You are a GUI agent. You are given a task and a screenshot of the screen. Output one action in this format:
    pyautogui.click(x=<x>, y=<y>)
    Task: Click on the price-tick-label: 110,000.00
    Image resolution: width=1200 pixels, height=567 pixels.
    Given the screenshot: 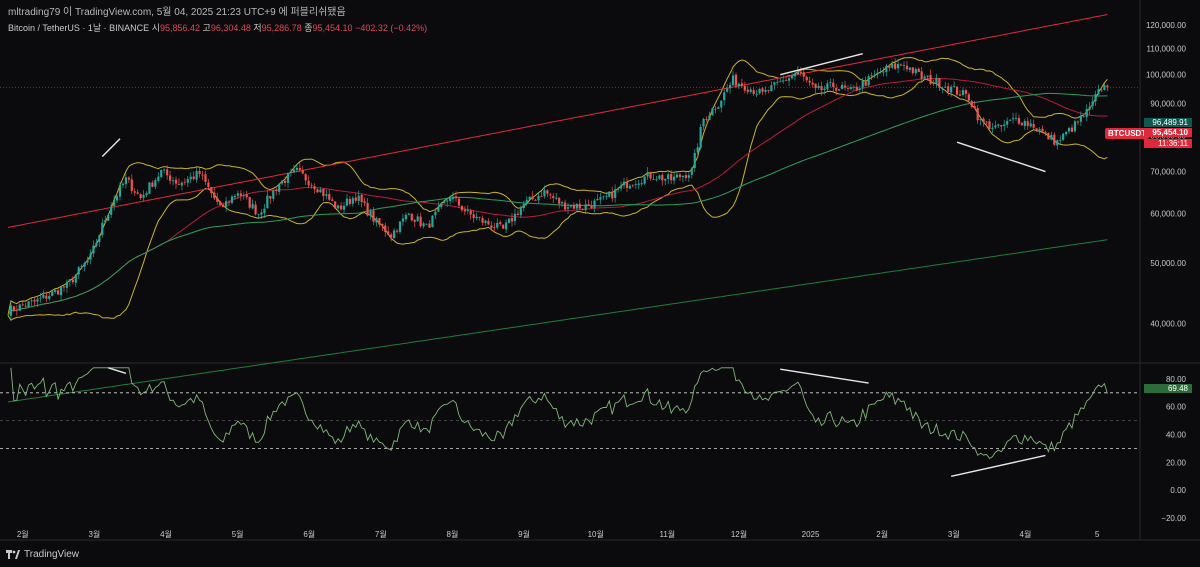 What is the action you would take?
    pyautogui.click(x=1167, y=49)
    